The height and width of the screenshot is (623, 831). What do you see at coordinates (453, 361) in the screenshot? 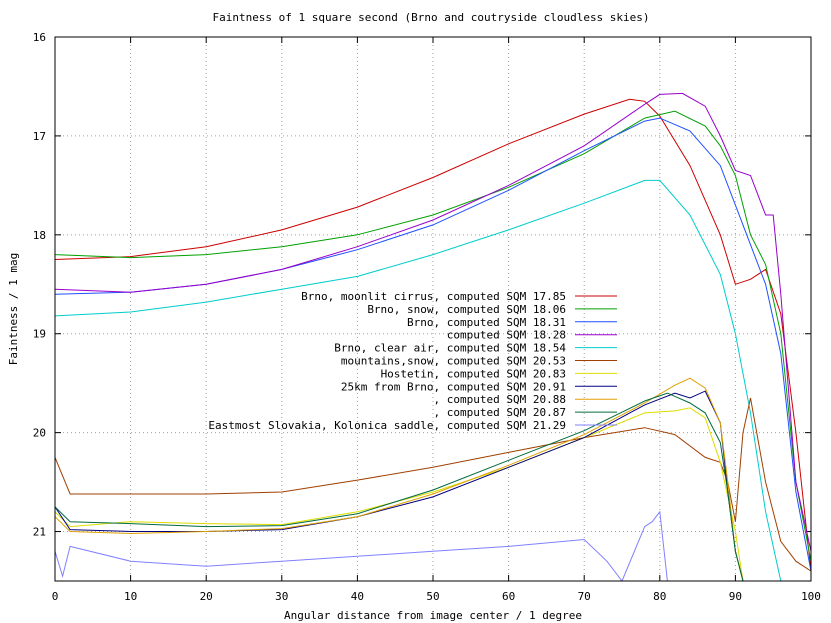
I see `legend-entry-label: mountains,snow, computed SQM 20.53` at bounding box center [453, 361].